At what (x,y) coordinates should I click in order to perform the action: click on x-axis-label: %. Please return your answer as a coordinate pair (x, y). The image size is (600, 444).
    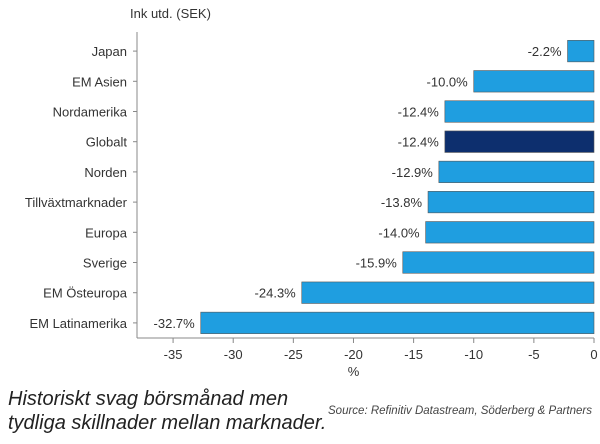
    Looking at the image, I should click on (354, 371).